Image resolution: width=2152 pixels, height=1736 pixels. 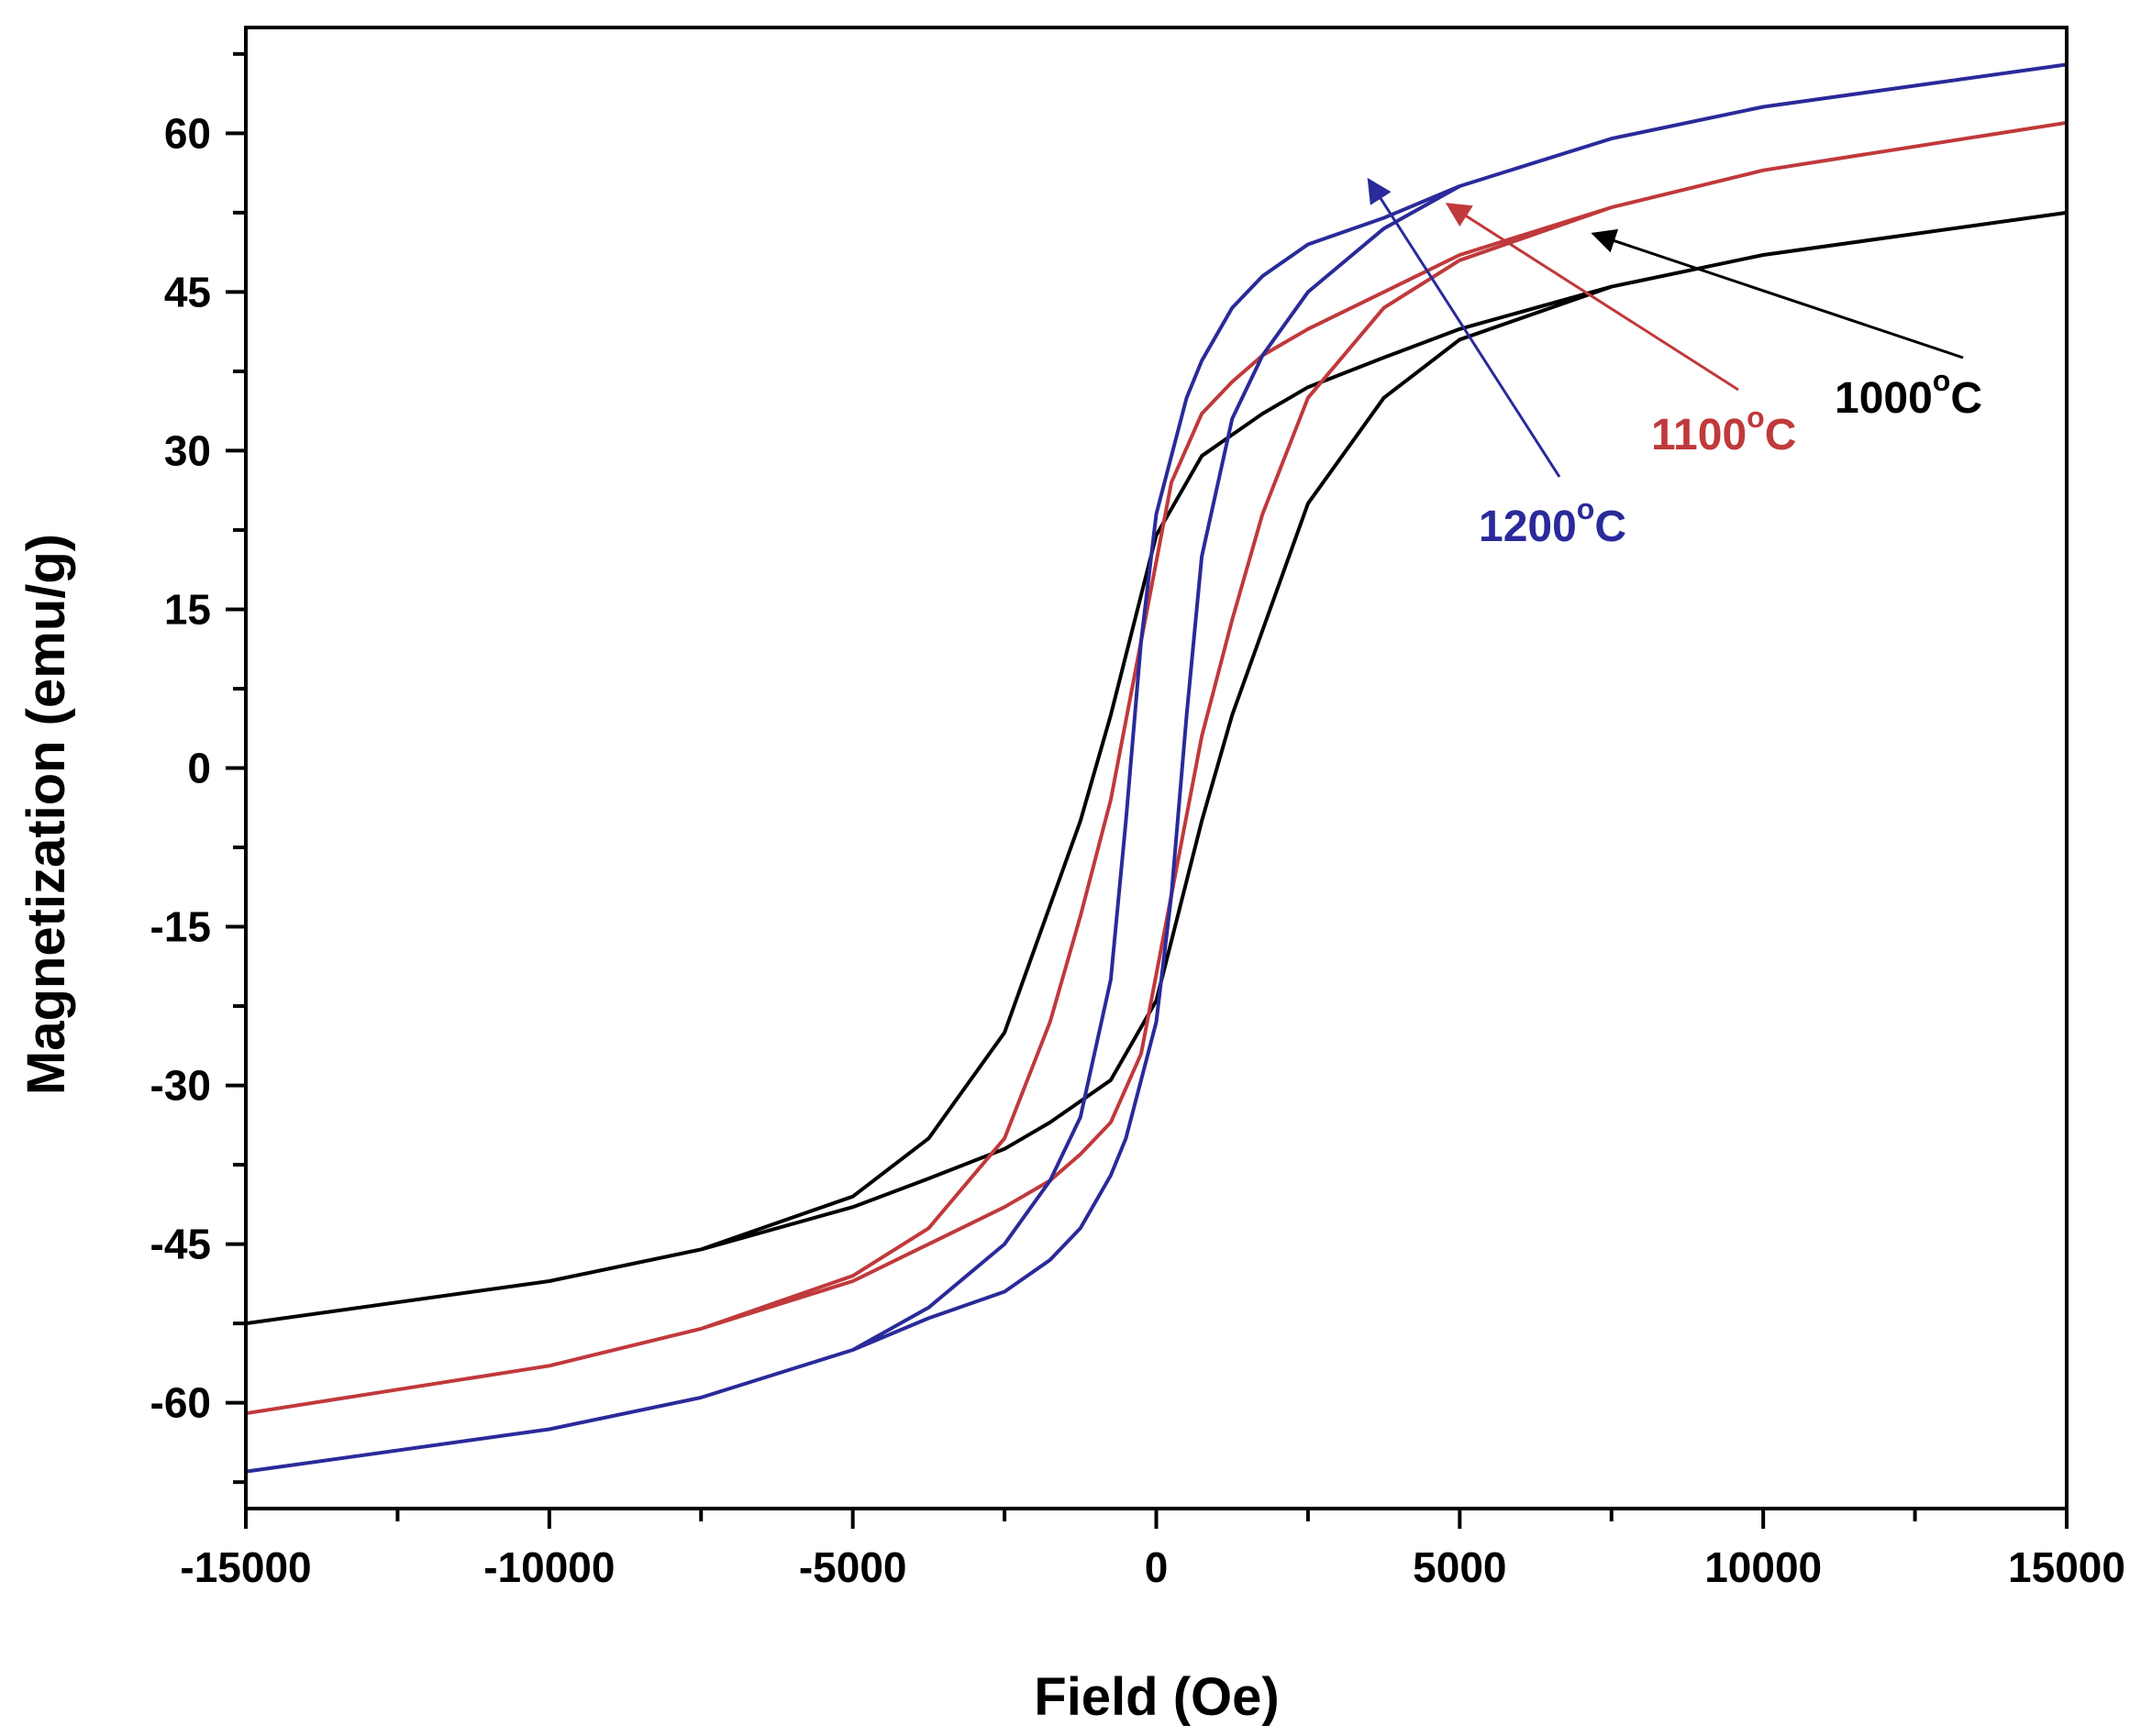 I want to click on y-axis-title: Magnetization (emu/g), so click(x=46, y=814).